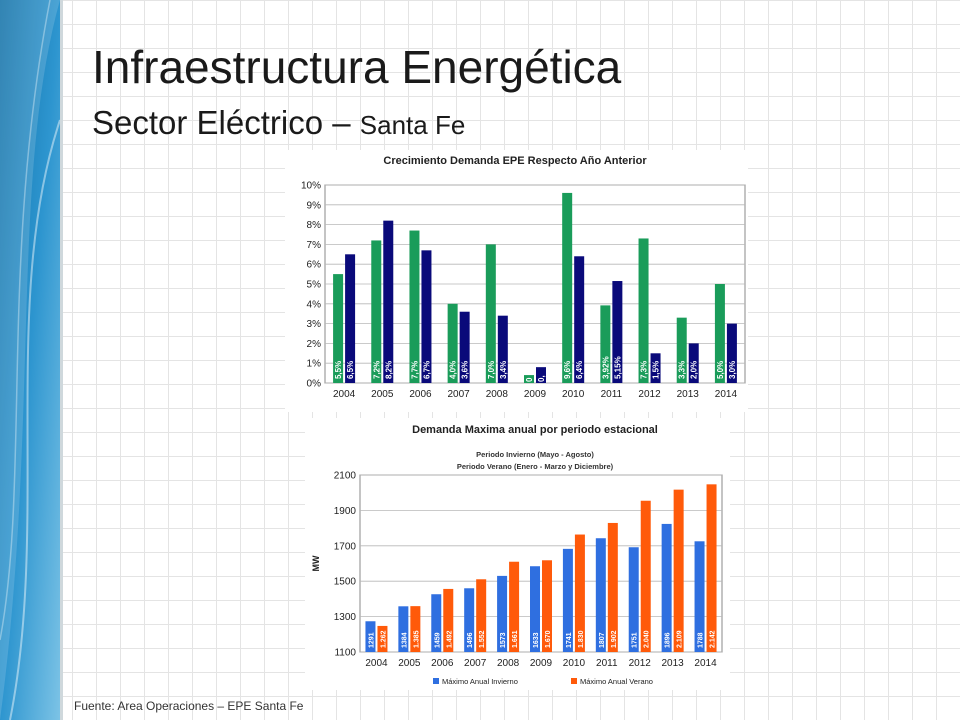 The width and height of the screenshot is (960, 720). What do you see at coordinates (412, 125) in the screenshot?
I see `subtitle-location: Santa Fe` at bounding box center [412, 125].